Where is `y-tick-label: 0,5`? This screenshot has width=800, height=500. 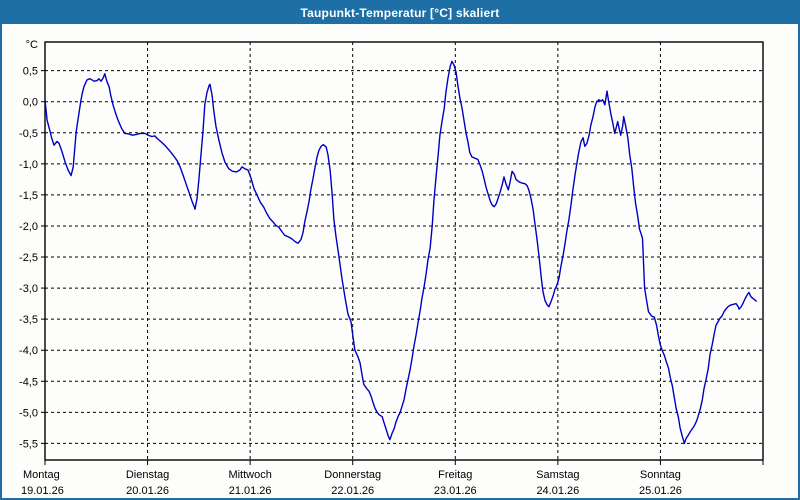 y-tick-label: 0,5 is located at coordinates (30, 72).